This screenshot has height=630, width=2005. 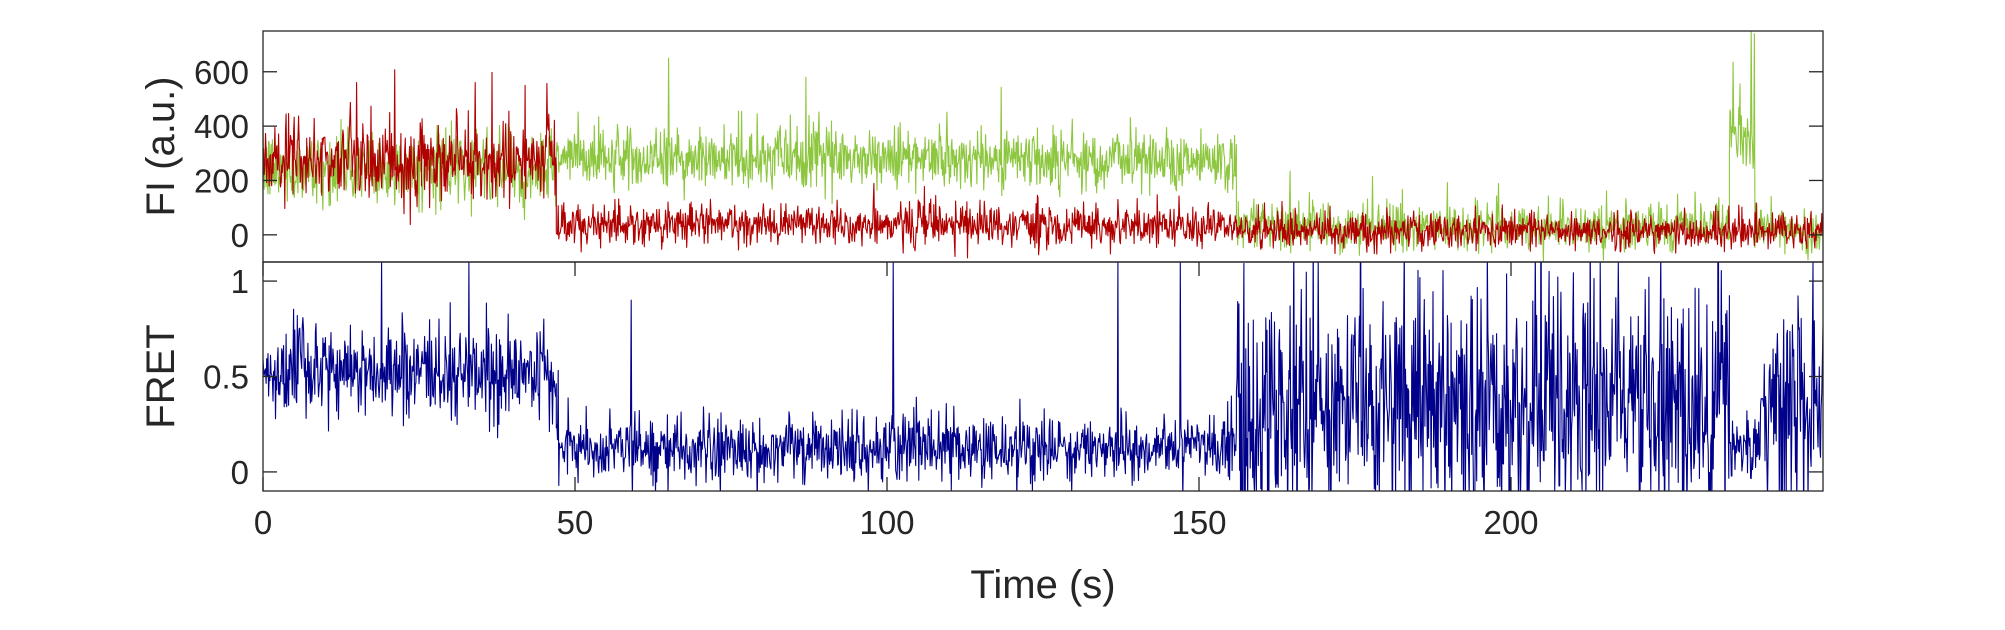 I want to click on fret-x-tick-label: 150, so click(x=1198, y=522).